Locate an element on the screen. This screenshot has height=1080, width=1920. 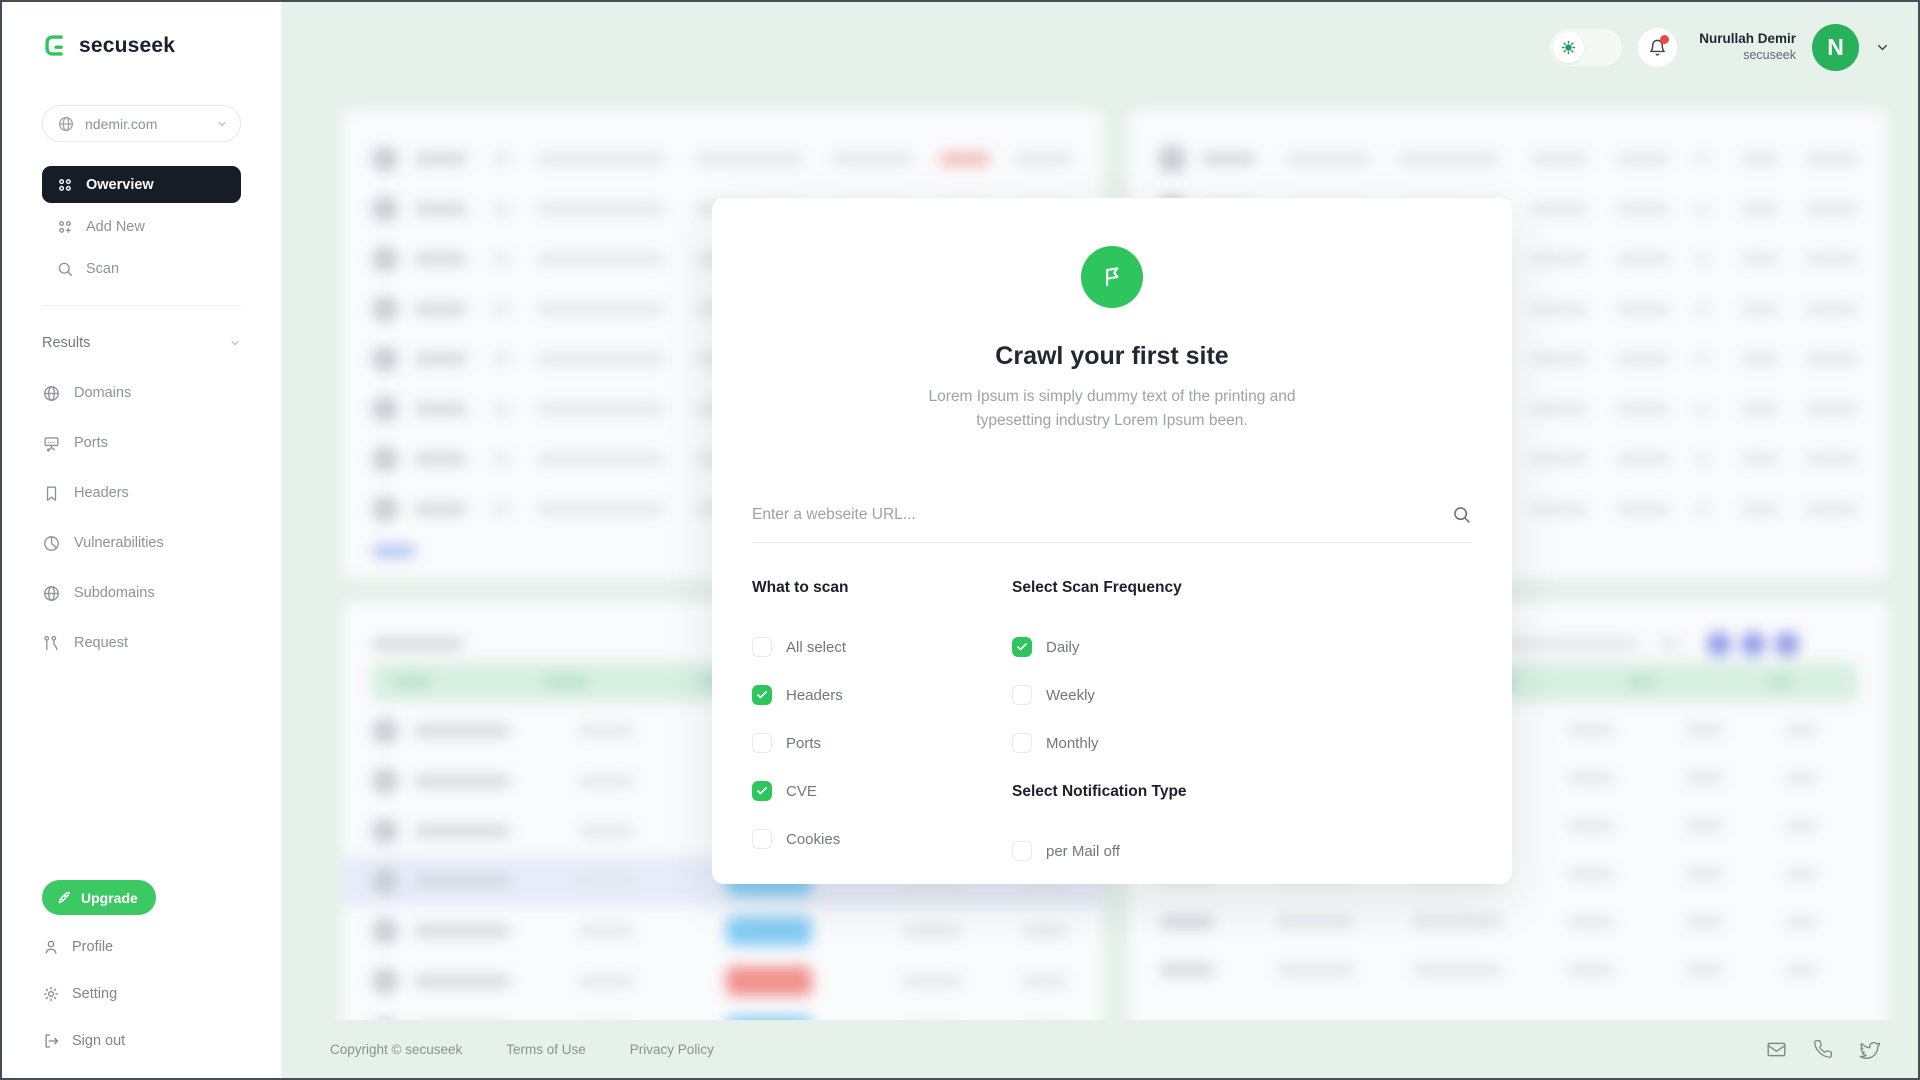
upgrade-button: Upgrade is located at coordinates (99, 897).